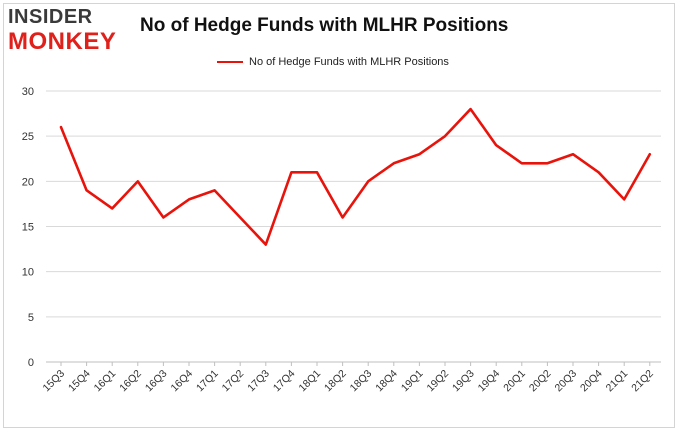 The width and height of the screenshot is (680, 433). I want to click on x-tick-label: 19Q1, so click(412, 381).